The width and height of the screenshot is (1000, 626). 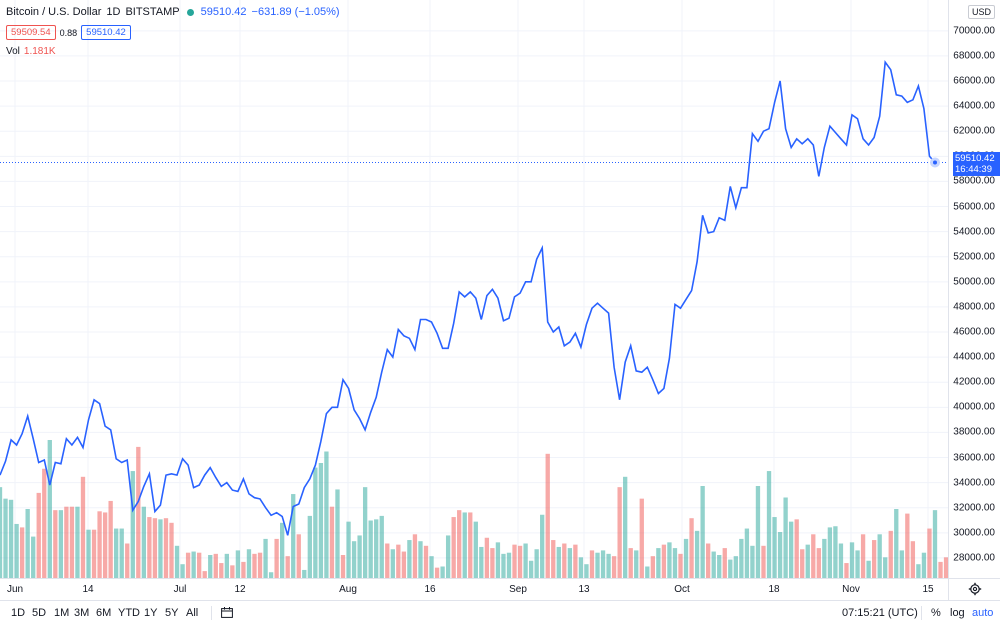 What do you see at coordinates (983, 613) in the screenshot?
I see `auto-scale-button: auto` at bounding box center [983, 613].